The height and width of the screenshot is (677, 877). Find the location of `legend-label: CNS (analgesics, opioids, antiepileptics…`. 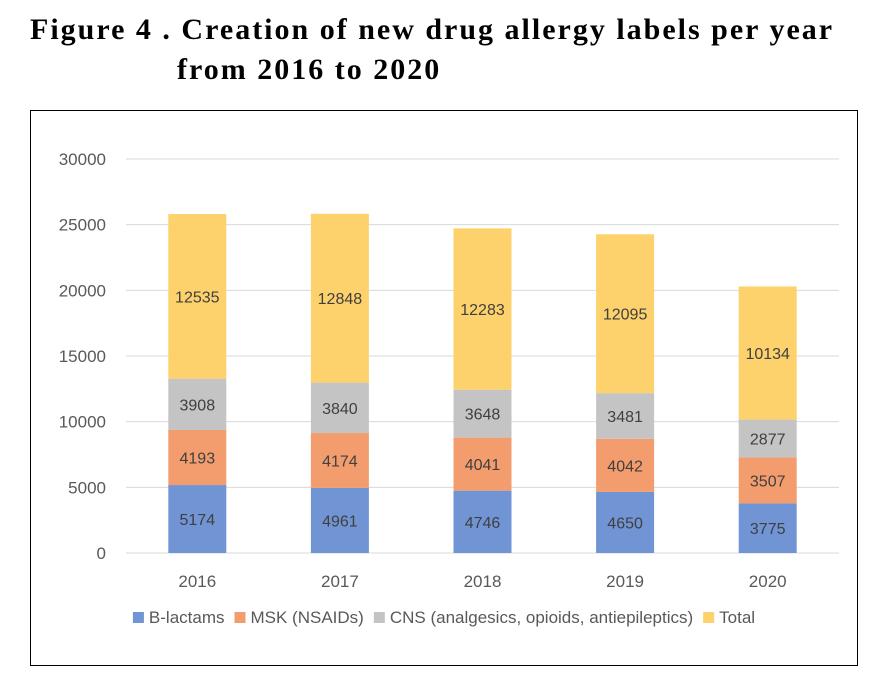

legend-label: CNS (analgesics, opioids, antiepileptics… is located at coordinates (541, 617).